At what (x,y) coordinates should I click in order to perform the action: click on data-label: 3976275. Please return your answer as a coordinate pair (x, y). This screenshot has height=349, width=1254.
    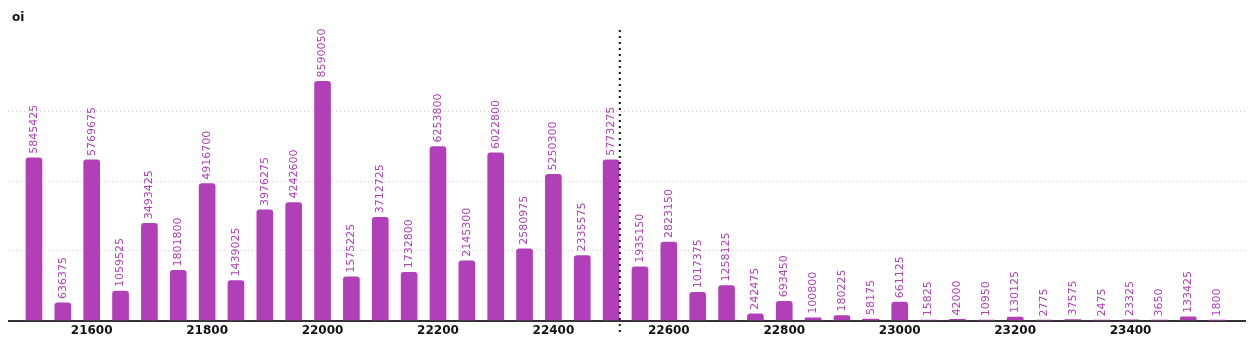
    Looking at the image, I should click on (264, 181).